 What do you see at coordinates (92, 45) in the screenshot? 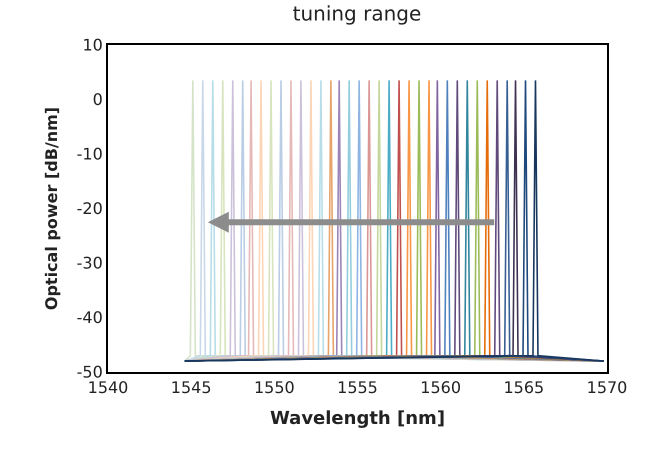
I see `y-tick-label: 10` at bounding box center [92, 45].